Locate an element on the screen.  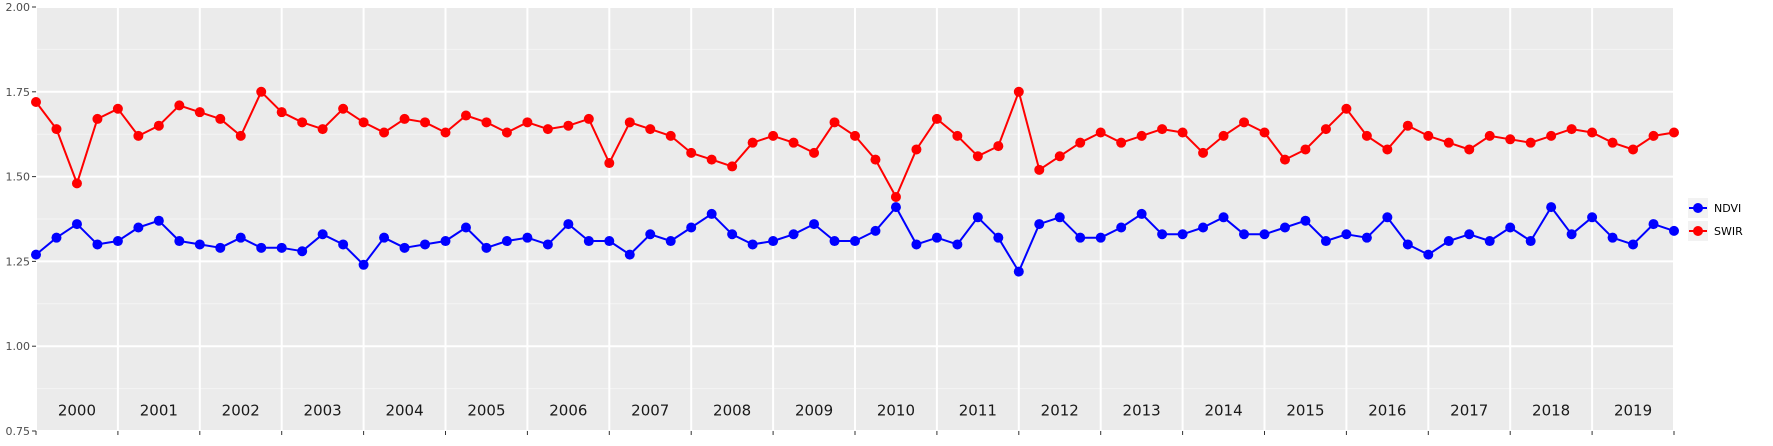
y-tick-label: 1.25 is located at coordinates (18, 261).